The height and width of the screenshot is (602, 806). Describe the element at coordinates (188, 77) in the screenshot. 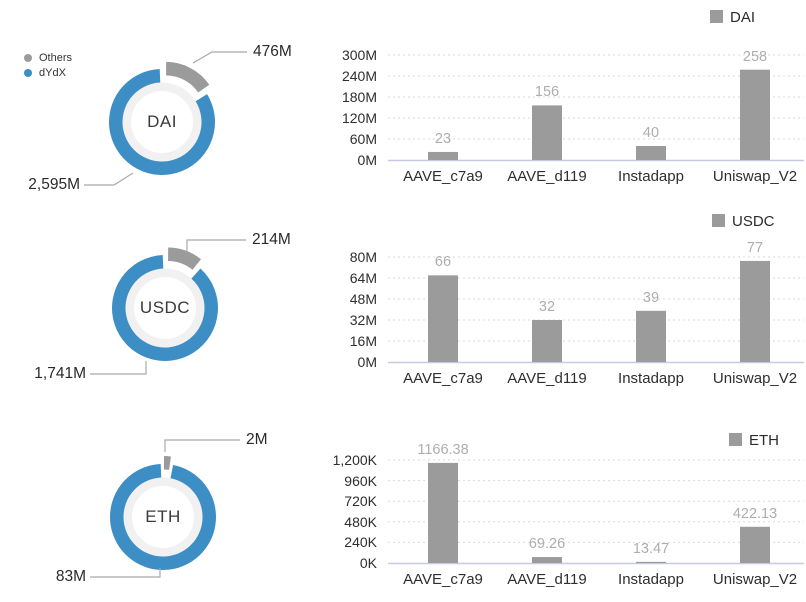

I see `donut-dai-slice-others` at that location.